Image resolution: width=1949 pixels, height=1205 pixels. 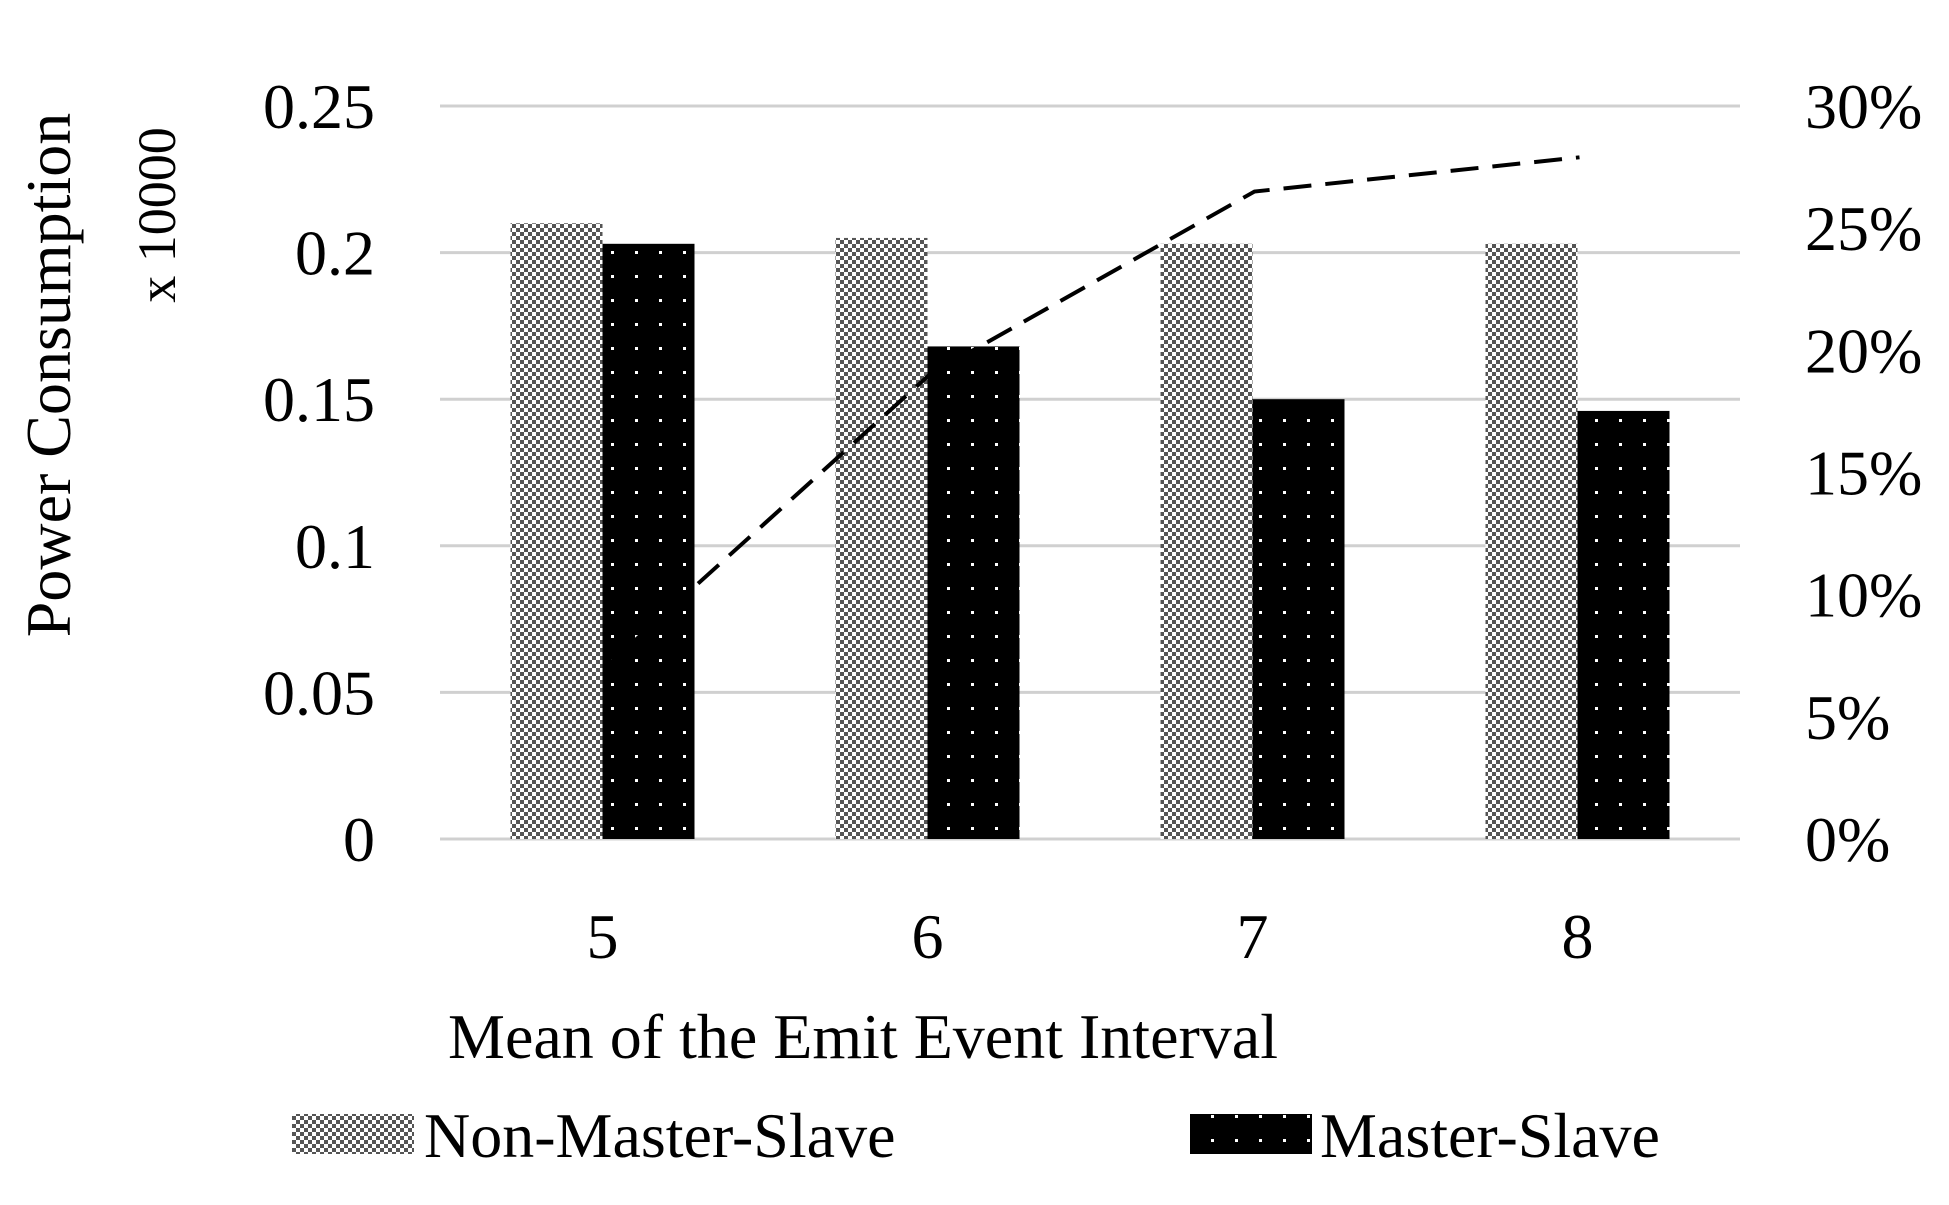 I want to click on legend-label-master-slave: Master-Slave, so click(x=1490, y=1135).